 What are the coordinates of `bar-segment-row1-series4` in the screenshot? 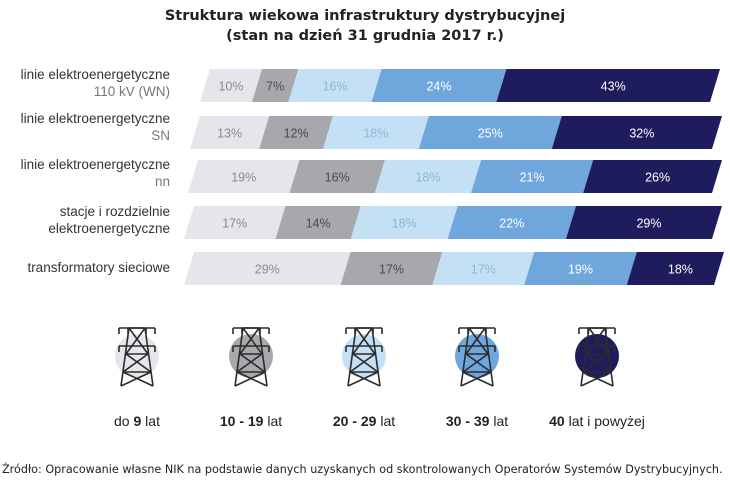 It's located at (636, 132).